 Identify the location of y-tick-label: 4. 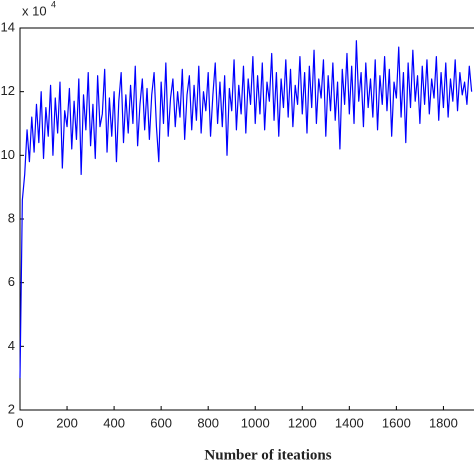
(11, 345).